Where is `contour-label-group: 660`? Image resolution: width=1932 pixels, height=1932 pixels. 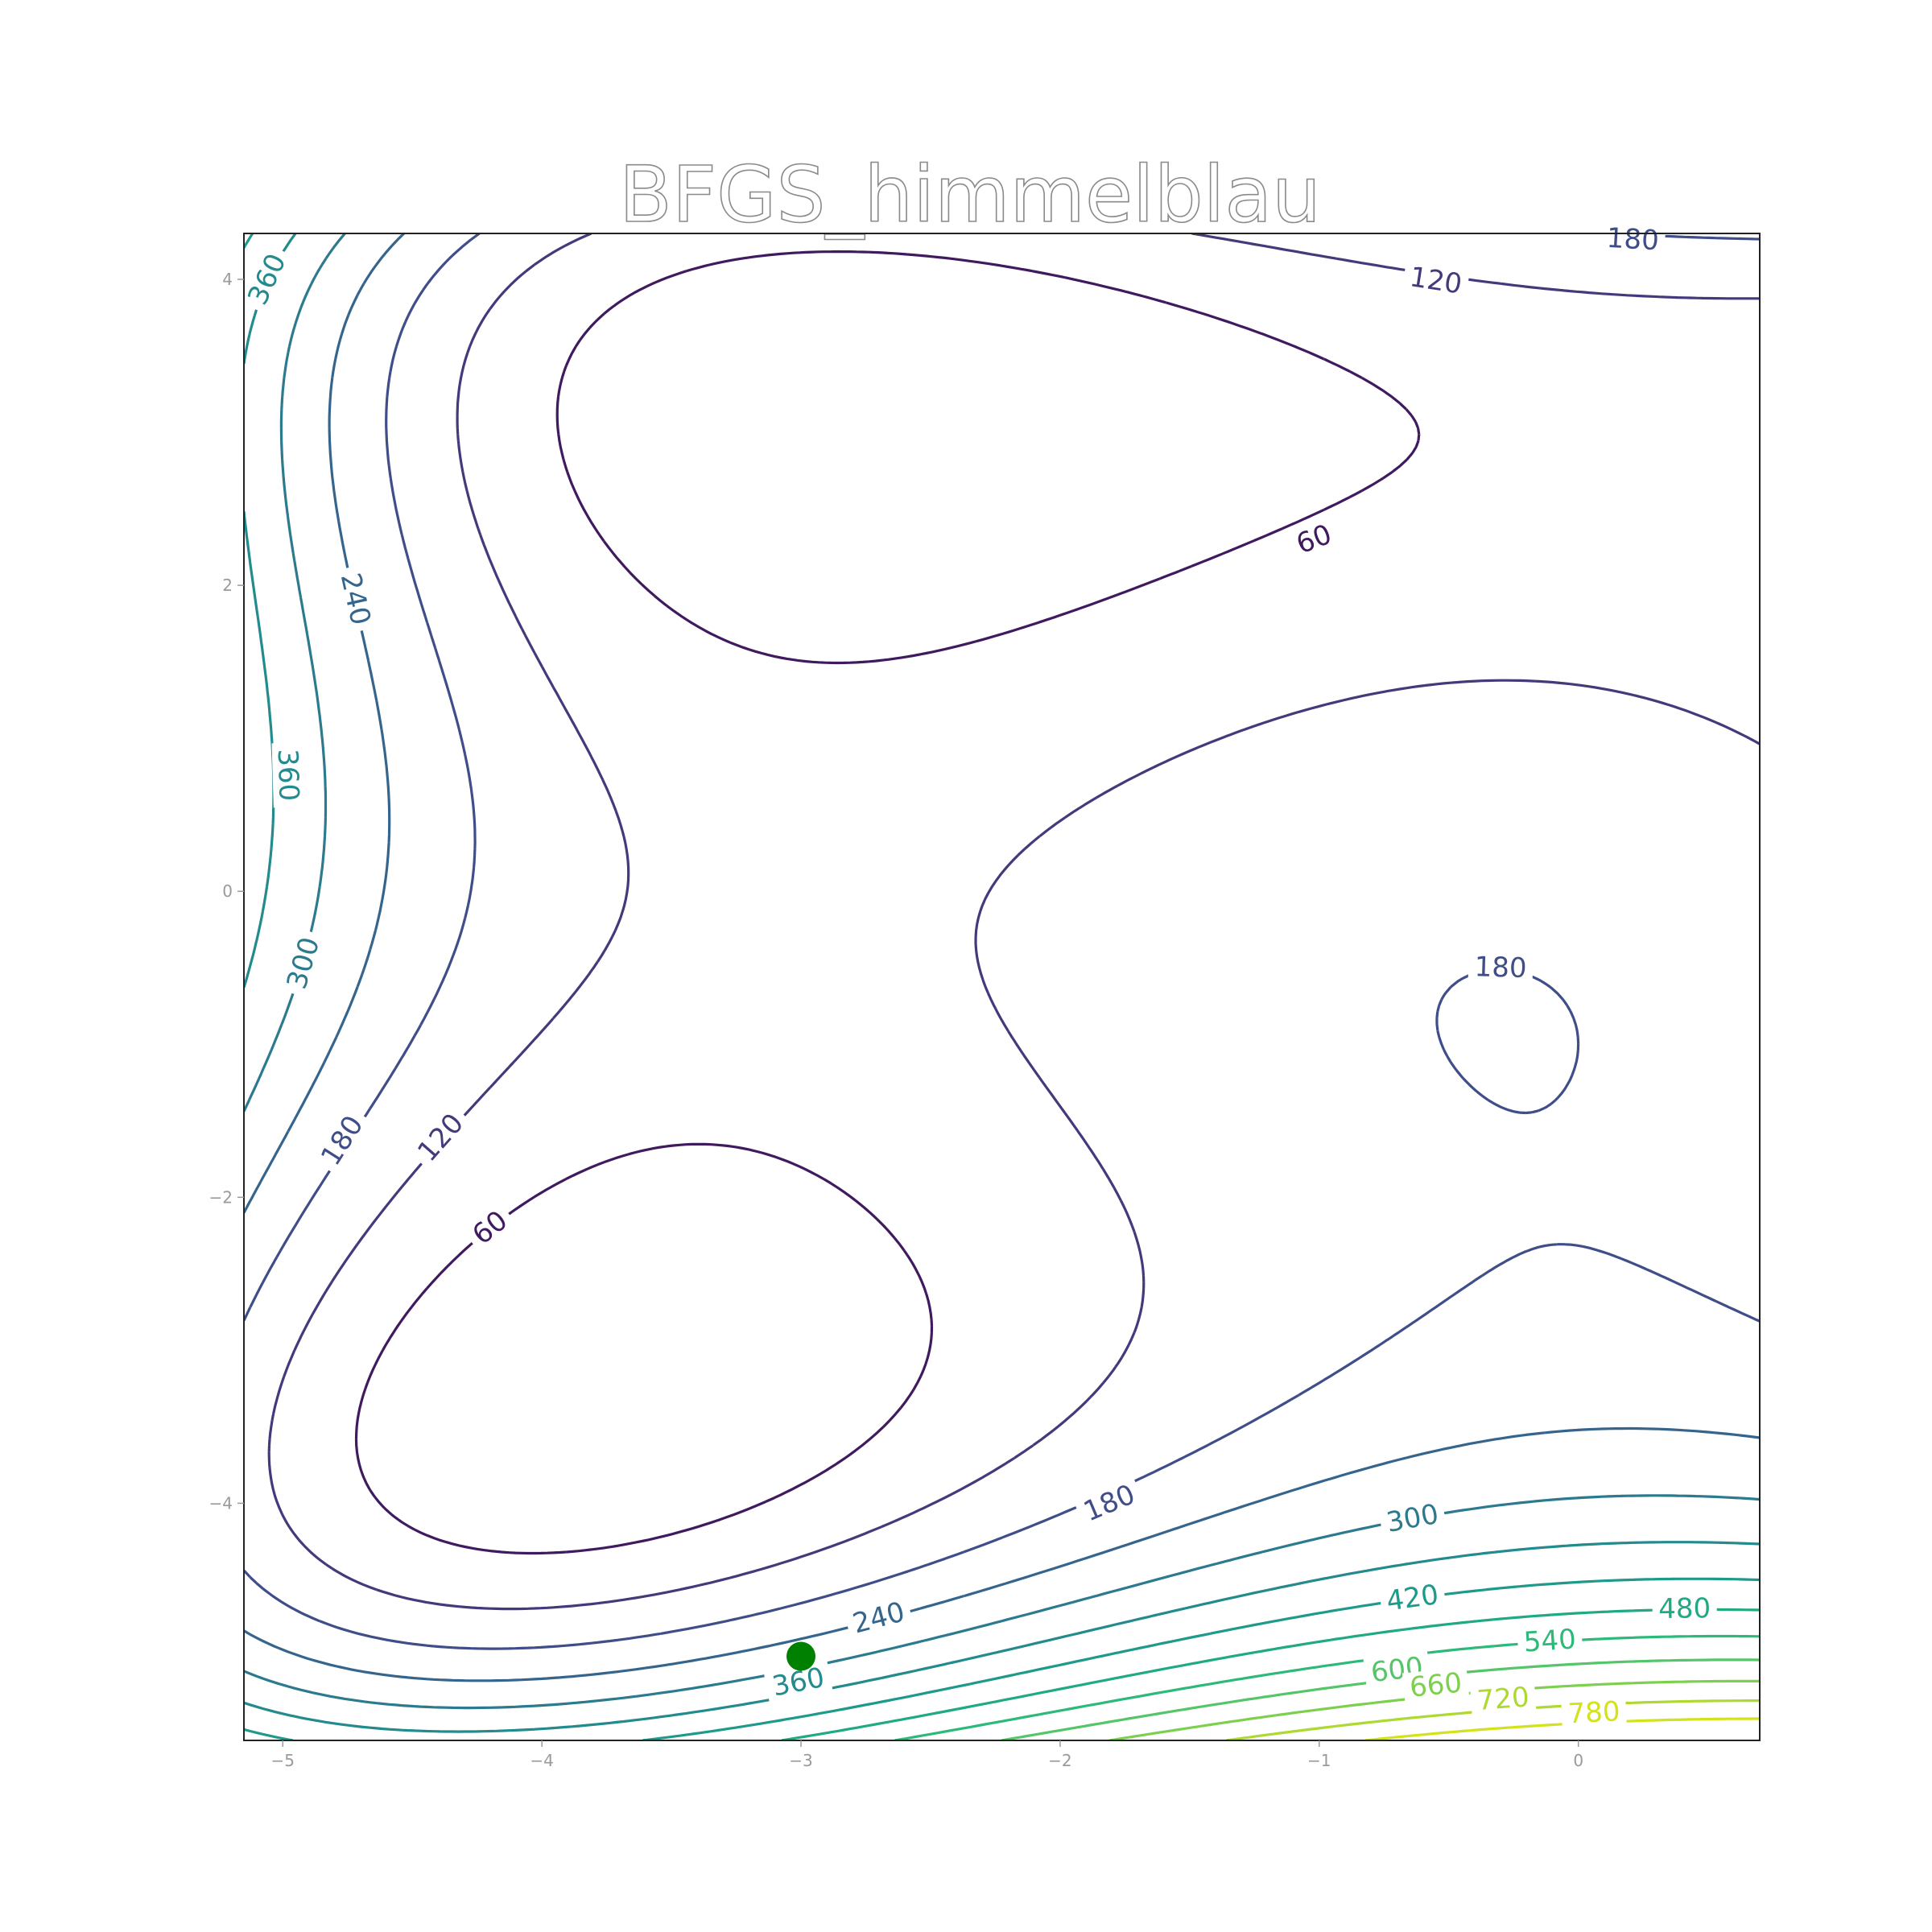 contour-label-group: 660 is located at coordinates (1436, 1685).